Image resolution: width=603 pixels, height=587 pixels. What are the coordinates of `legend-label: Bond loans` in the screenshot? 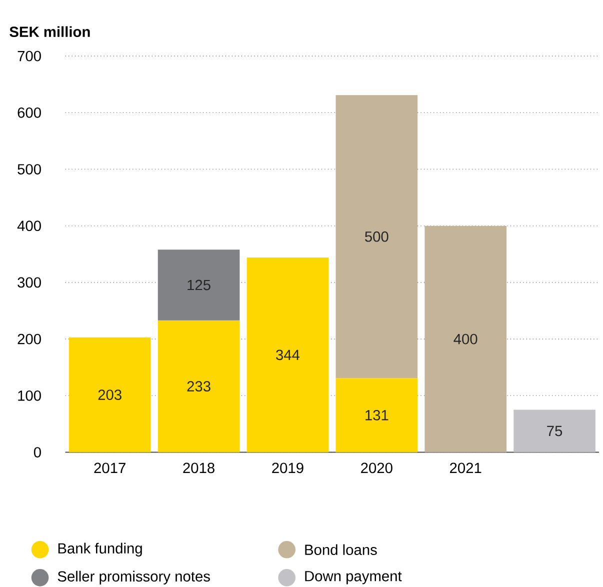 It's located at (341, 550).